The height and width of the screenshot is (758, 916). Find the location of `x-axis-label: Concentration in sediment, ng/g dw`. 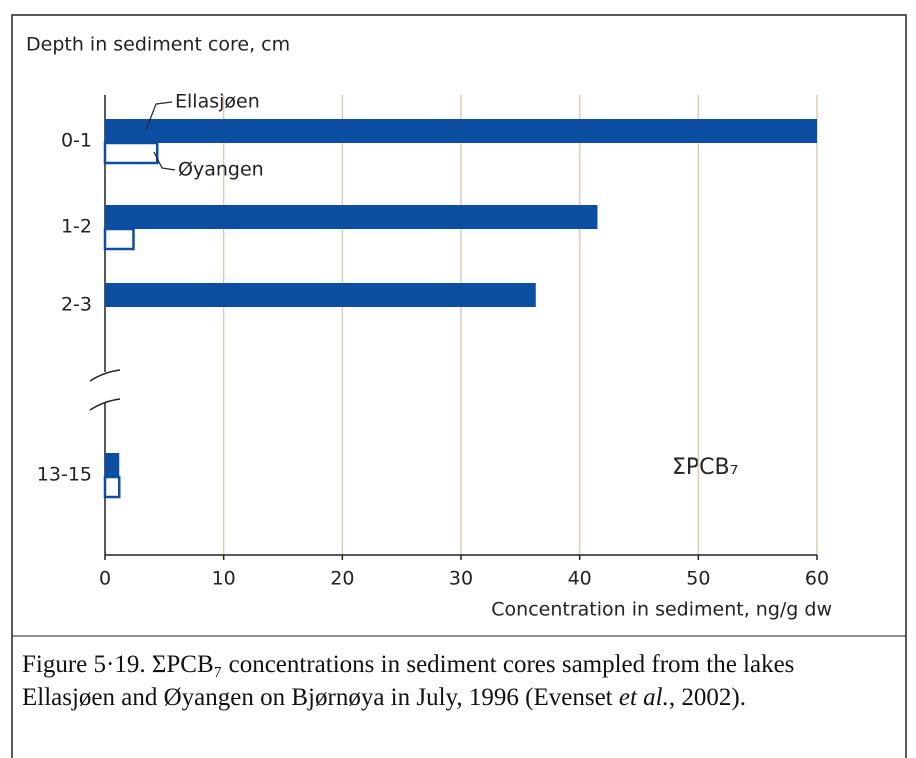

x-axis-label: Concentration in sediment, ng/g dw is located at coordinates (661, 610).